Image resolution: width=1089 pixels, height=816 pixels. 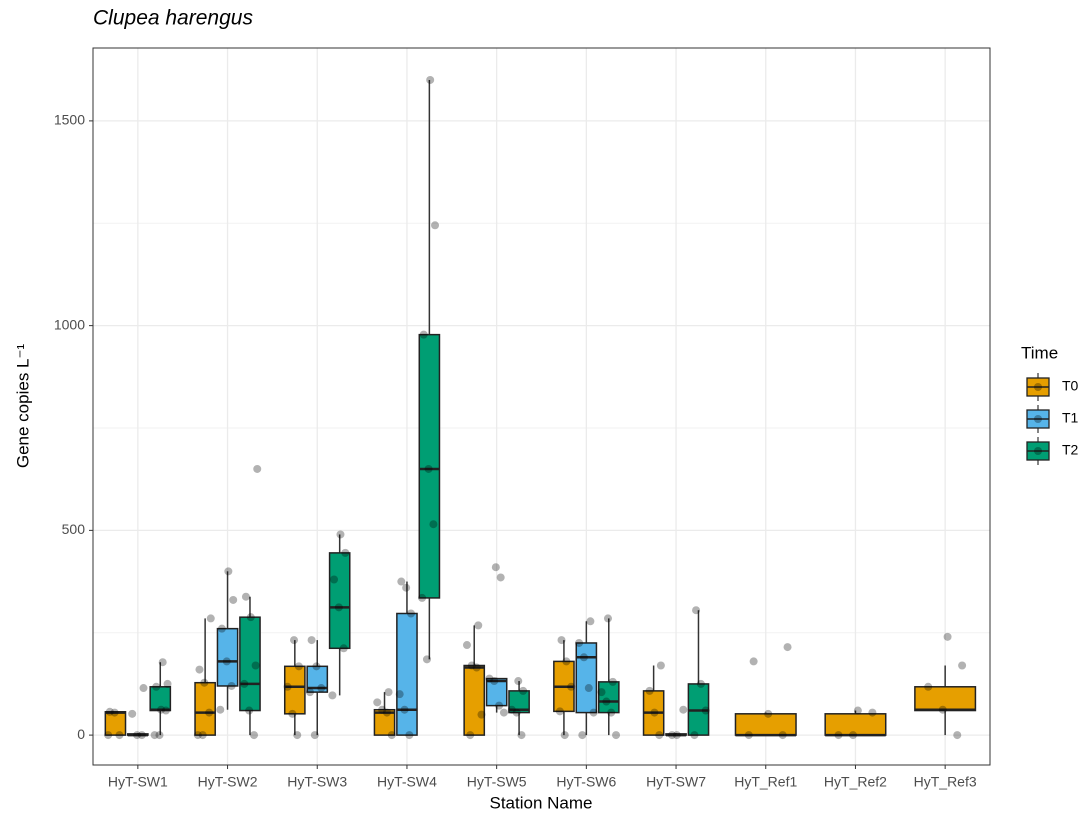 What do you see at coordinates (676, 782) in the screenshot?
I see `x-tick-label: HyT-SW7` at bounding box center [676, 782].